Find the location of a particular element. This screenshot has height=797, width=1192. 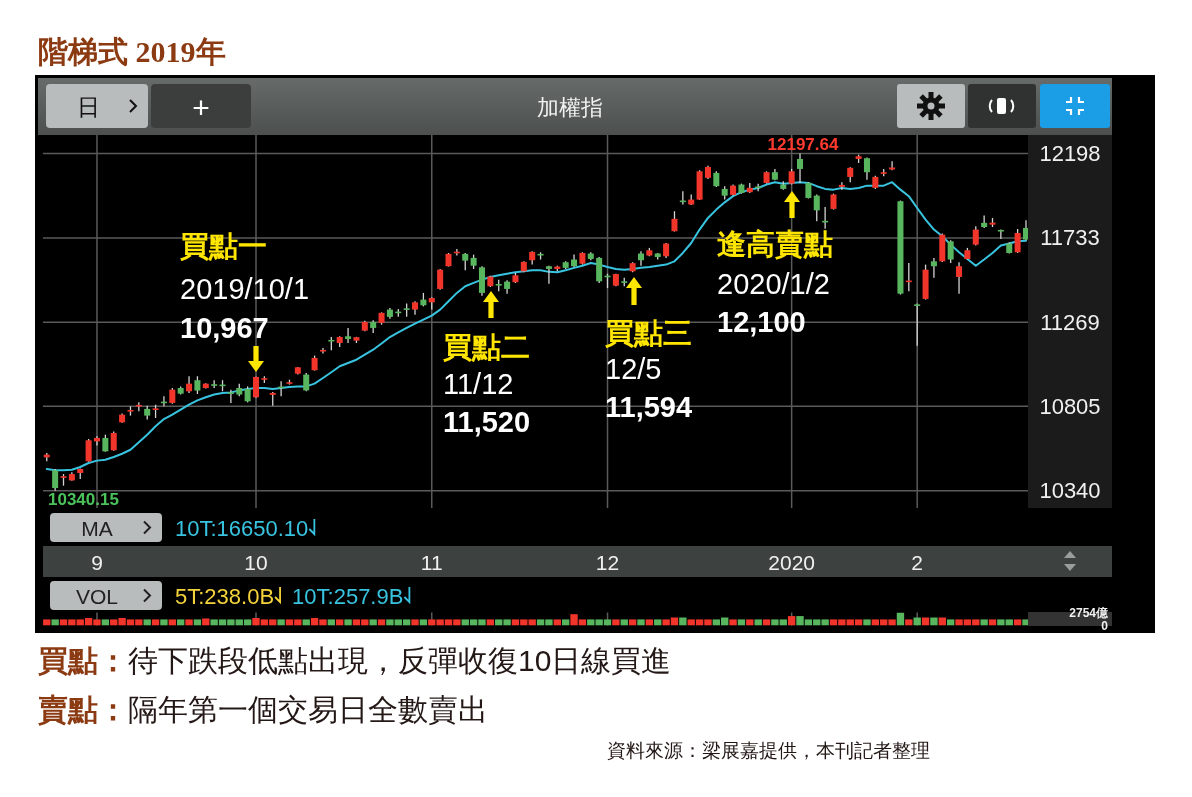

annotation: 10340.15 is located at coordinates (83, 499).